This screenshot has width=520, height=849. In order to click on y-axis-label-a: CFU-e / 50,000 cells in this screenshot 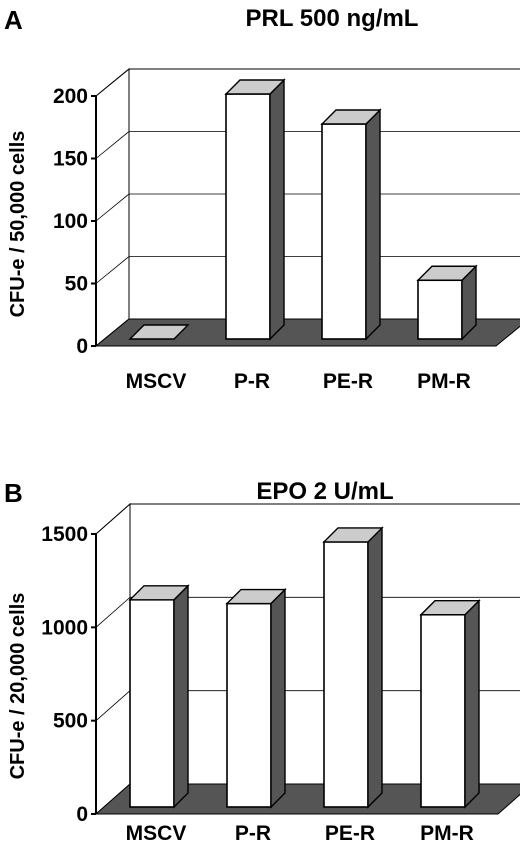, I will do `click(18, 224)`.